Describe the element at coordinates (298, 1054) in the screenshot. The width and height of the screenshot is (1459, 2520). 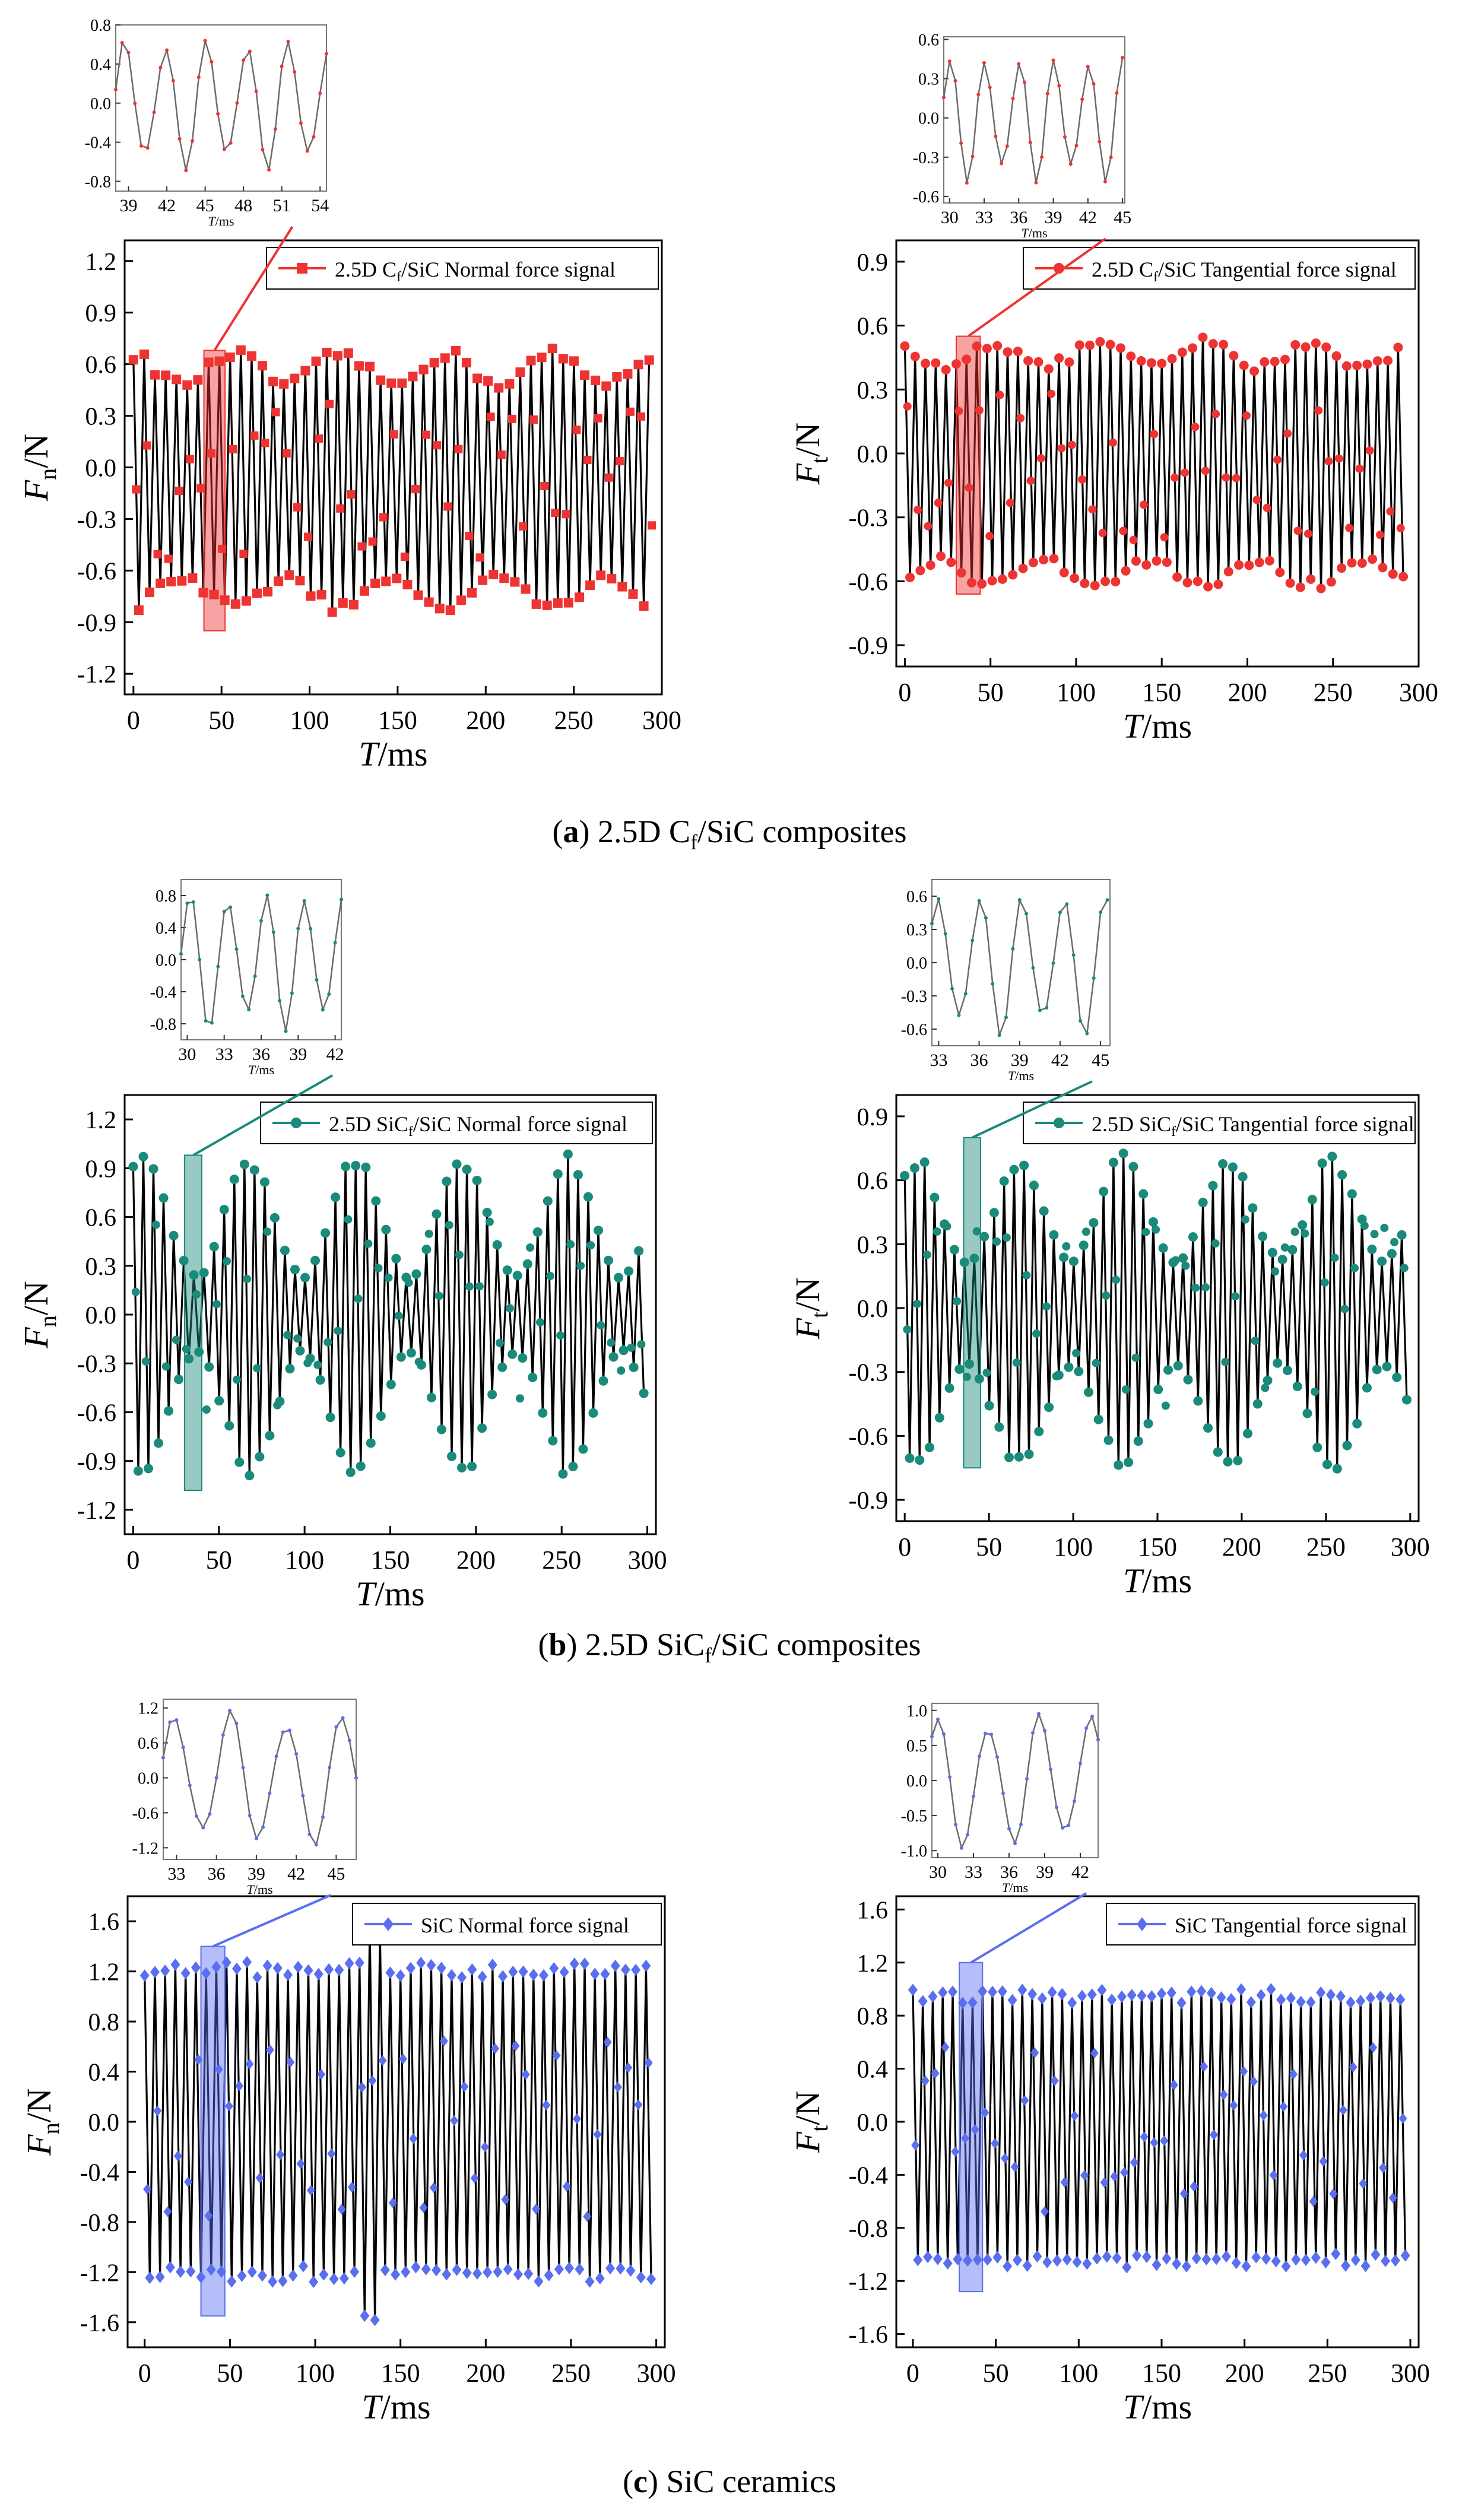
I see `inset-x-tick-label: 39` at that location.